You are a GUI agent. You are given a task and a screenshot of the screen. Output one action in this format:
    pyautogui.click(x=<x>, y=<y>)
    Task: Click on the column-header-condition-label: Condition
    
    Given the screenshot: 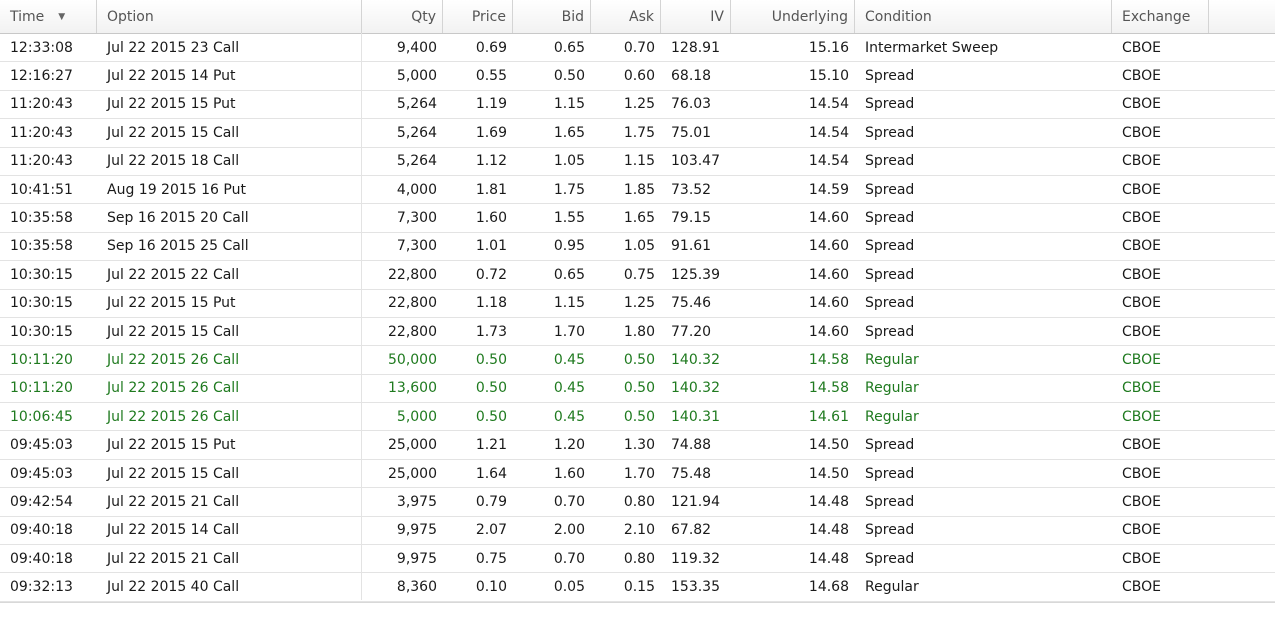 What is the action you would take?
    pyautogui.click(x=898, y=16)
    